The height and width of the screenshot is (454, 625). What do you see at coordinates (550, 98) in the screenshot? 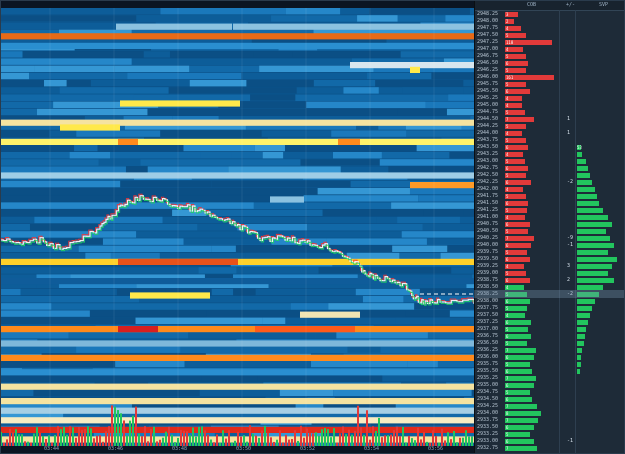
I see `ladder-row: 2945.25 4` at bounding box center [550, 98].